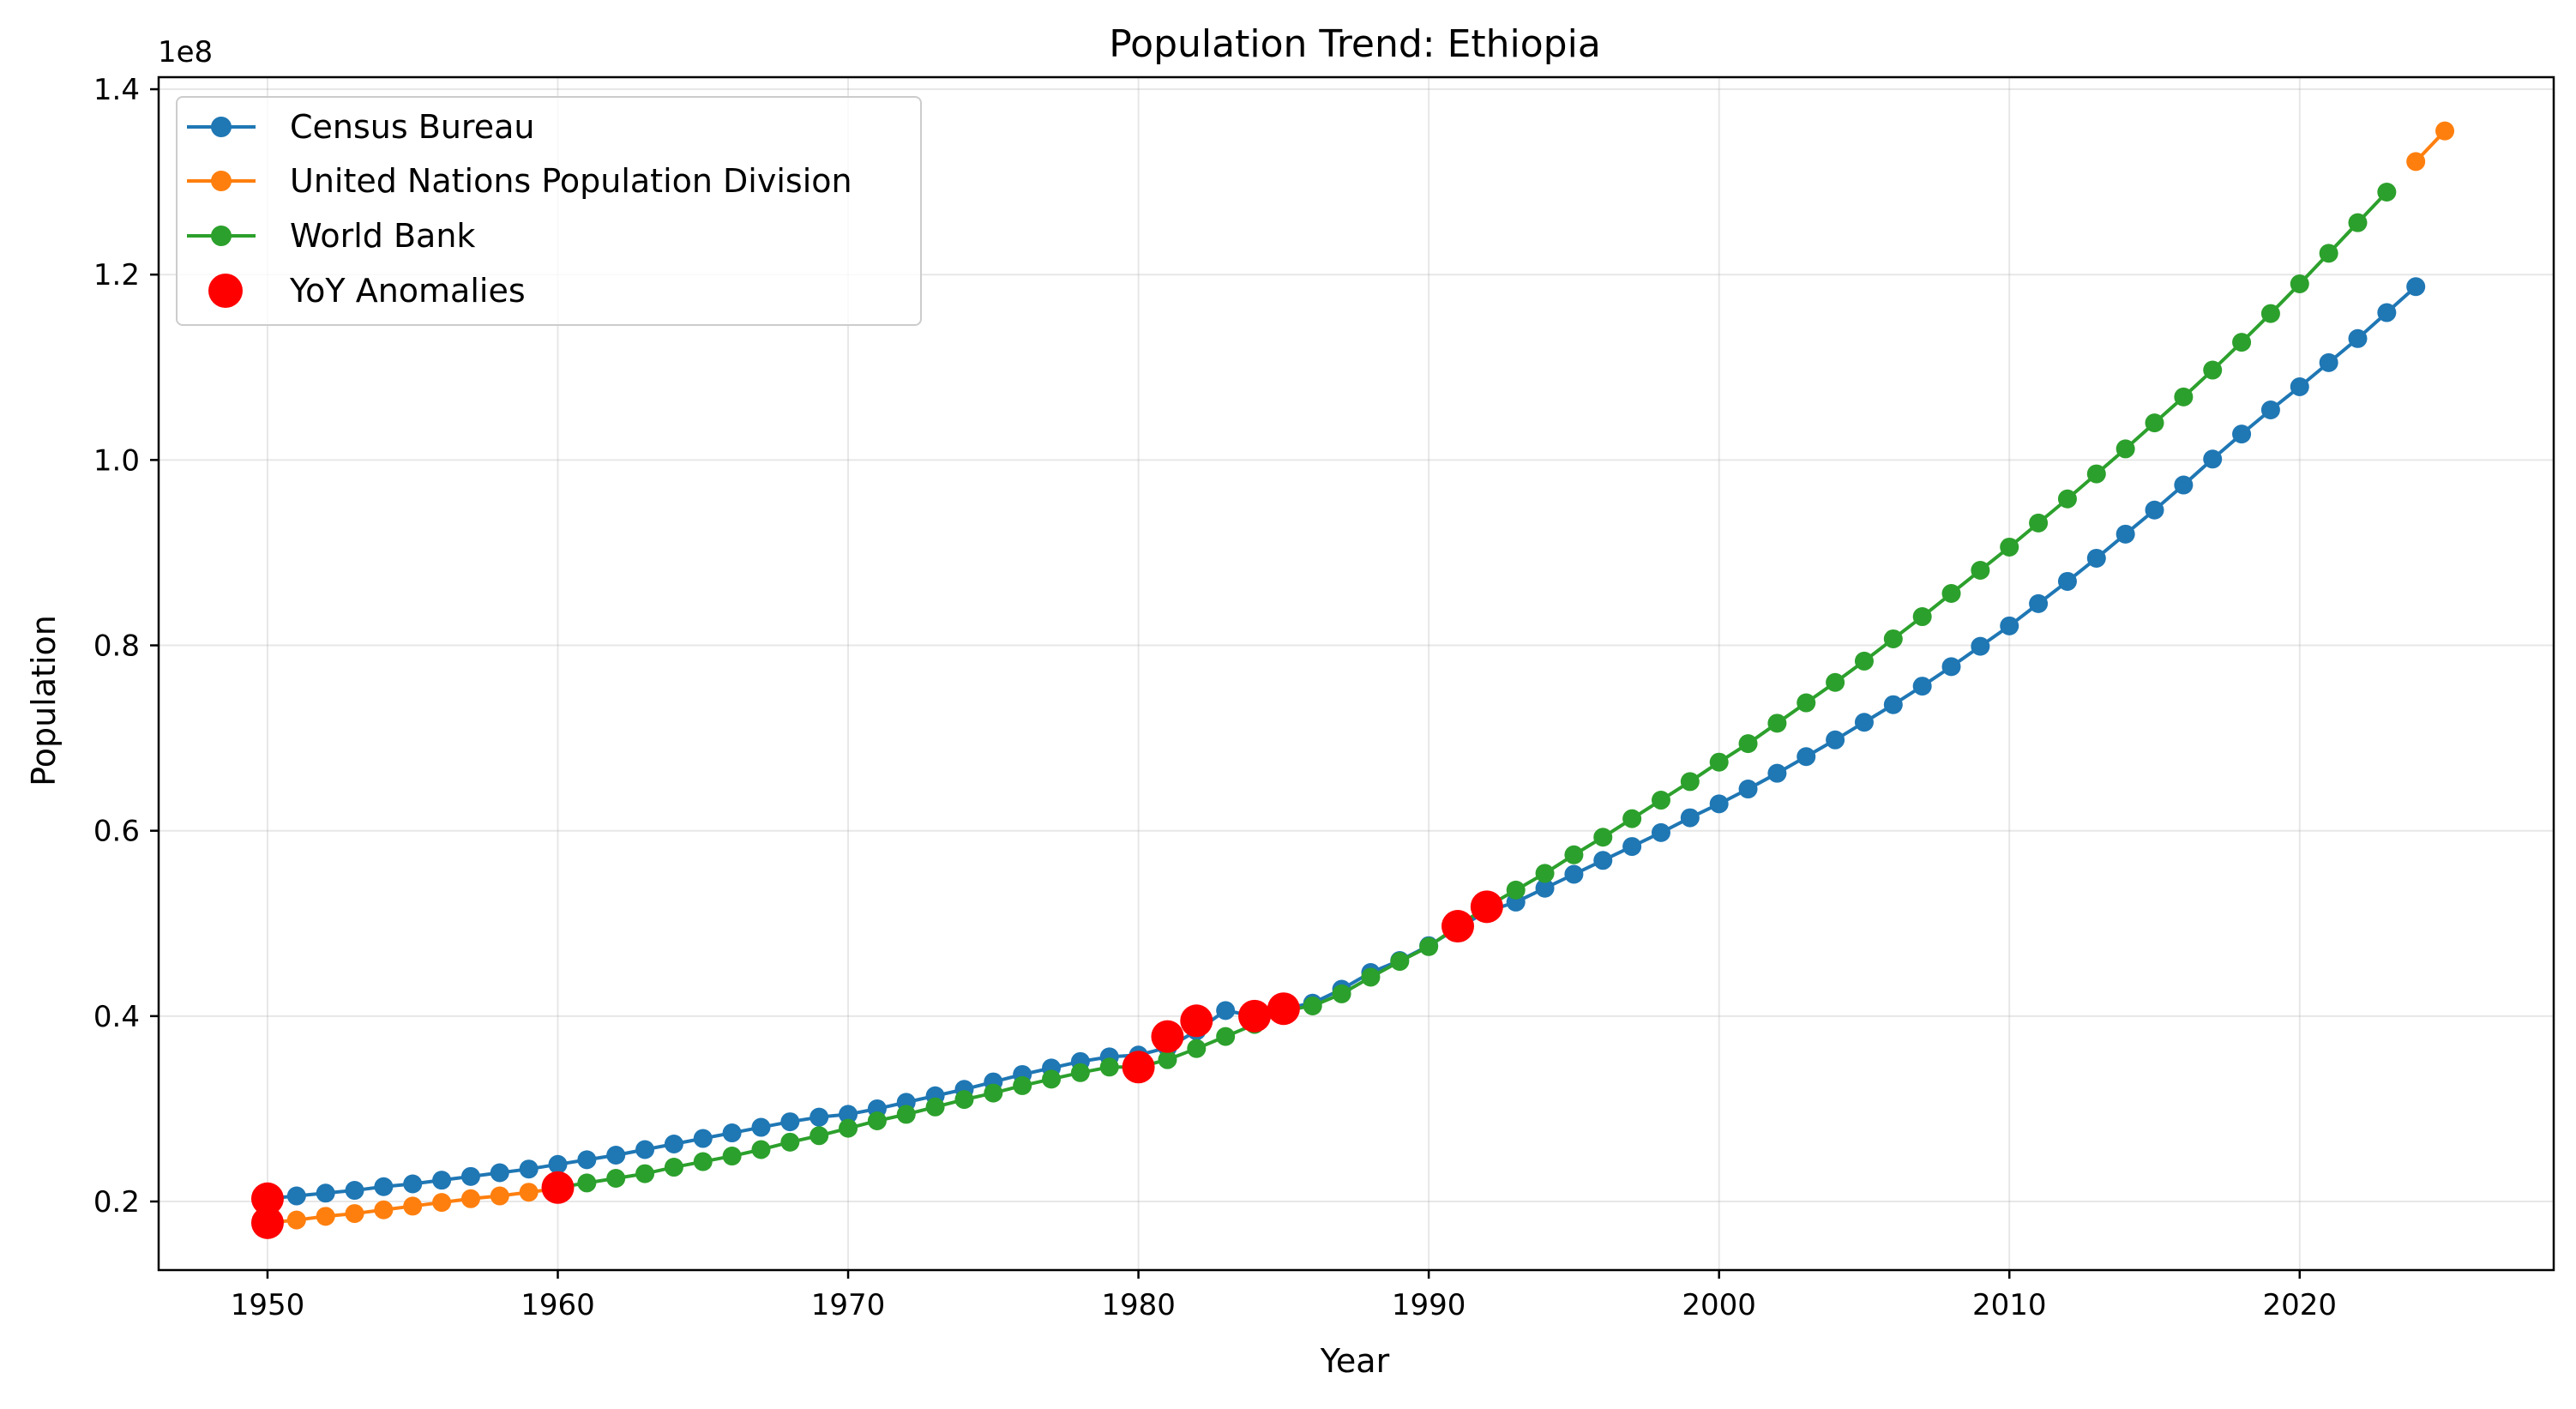  I want to click on x-tick-label: 2010, so click(2009, 1305).